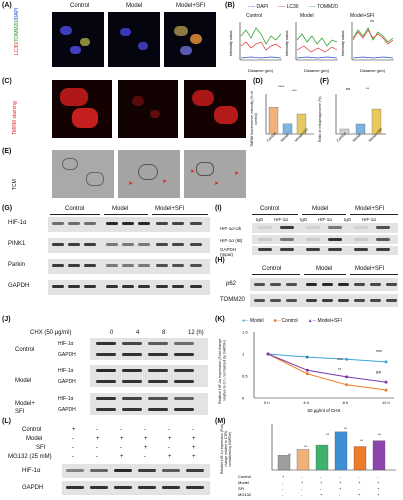 Image resolution: width=403 pixels, height=500 pixels. Describe the element at coordinates (83, 174) in the screenshot. I see `e-image-control` at that location.